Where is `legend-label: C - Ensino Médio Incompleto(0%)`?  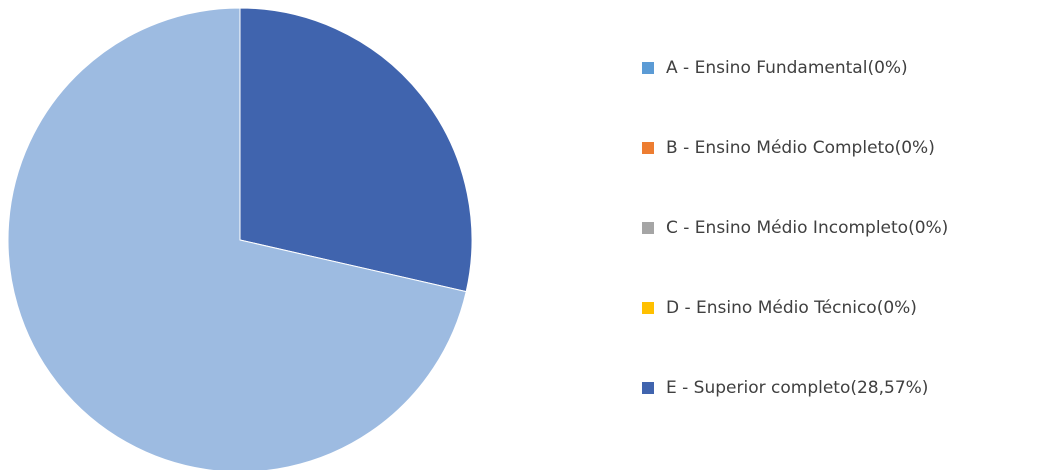 legend-label: C - Ensino Médio Incompleto(0%) is located at coordinates (807, 228).